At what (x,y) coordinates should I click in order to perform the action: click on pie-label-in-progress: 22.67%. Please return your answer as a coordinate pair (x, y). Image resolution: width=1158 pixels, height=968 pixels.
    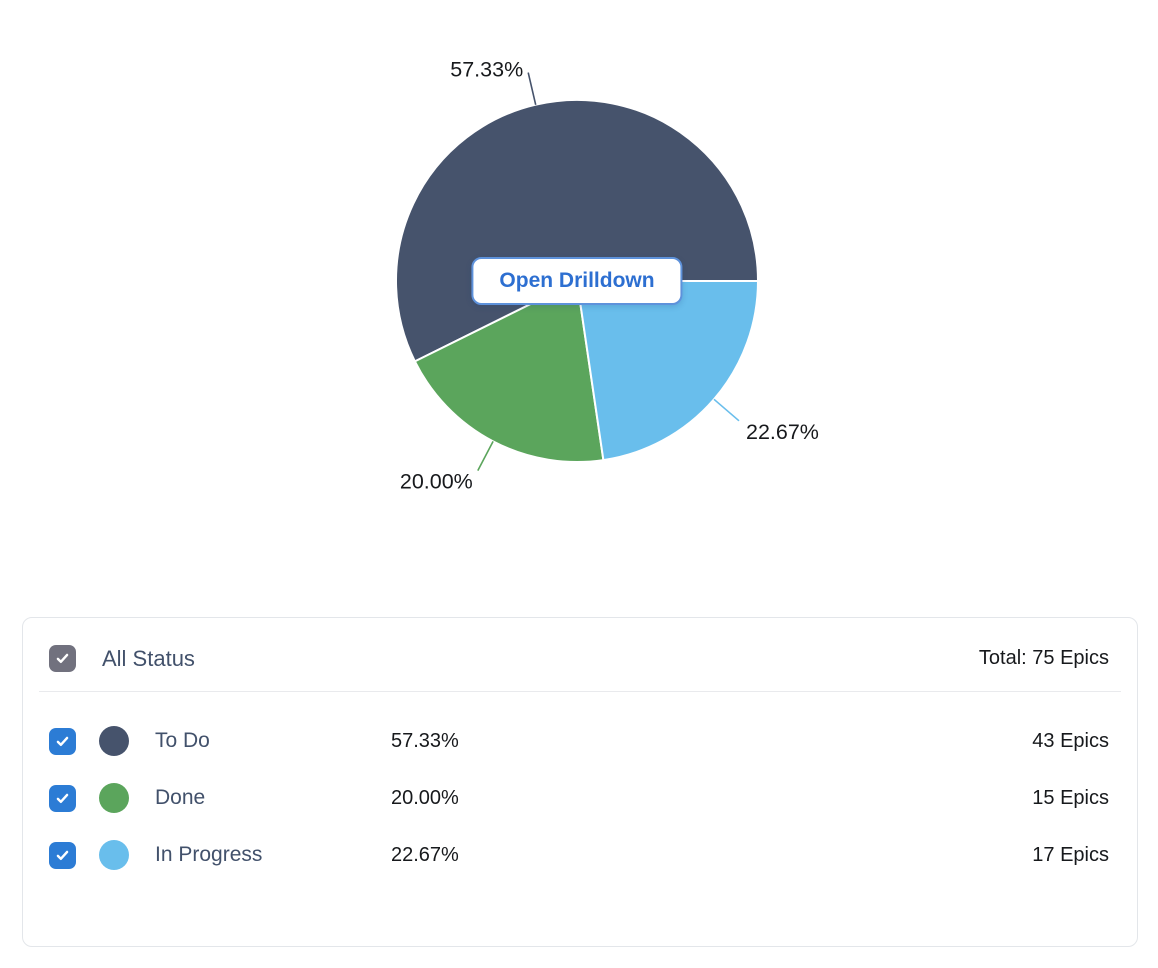
    Looking at the image, I should click on (782, 432).